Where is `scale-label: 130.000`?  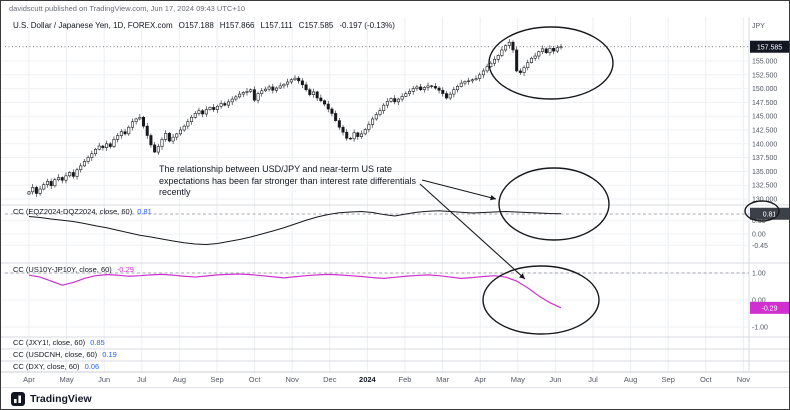 scale-label: 130.000 is located at coordinates (764, 200).